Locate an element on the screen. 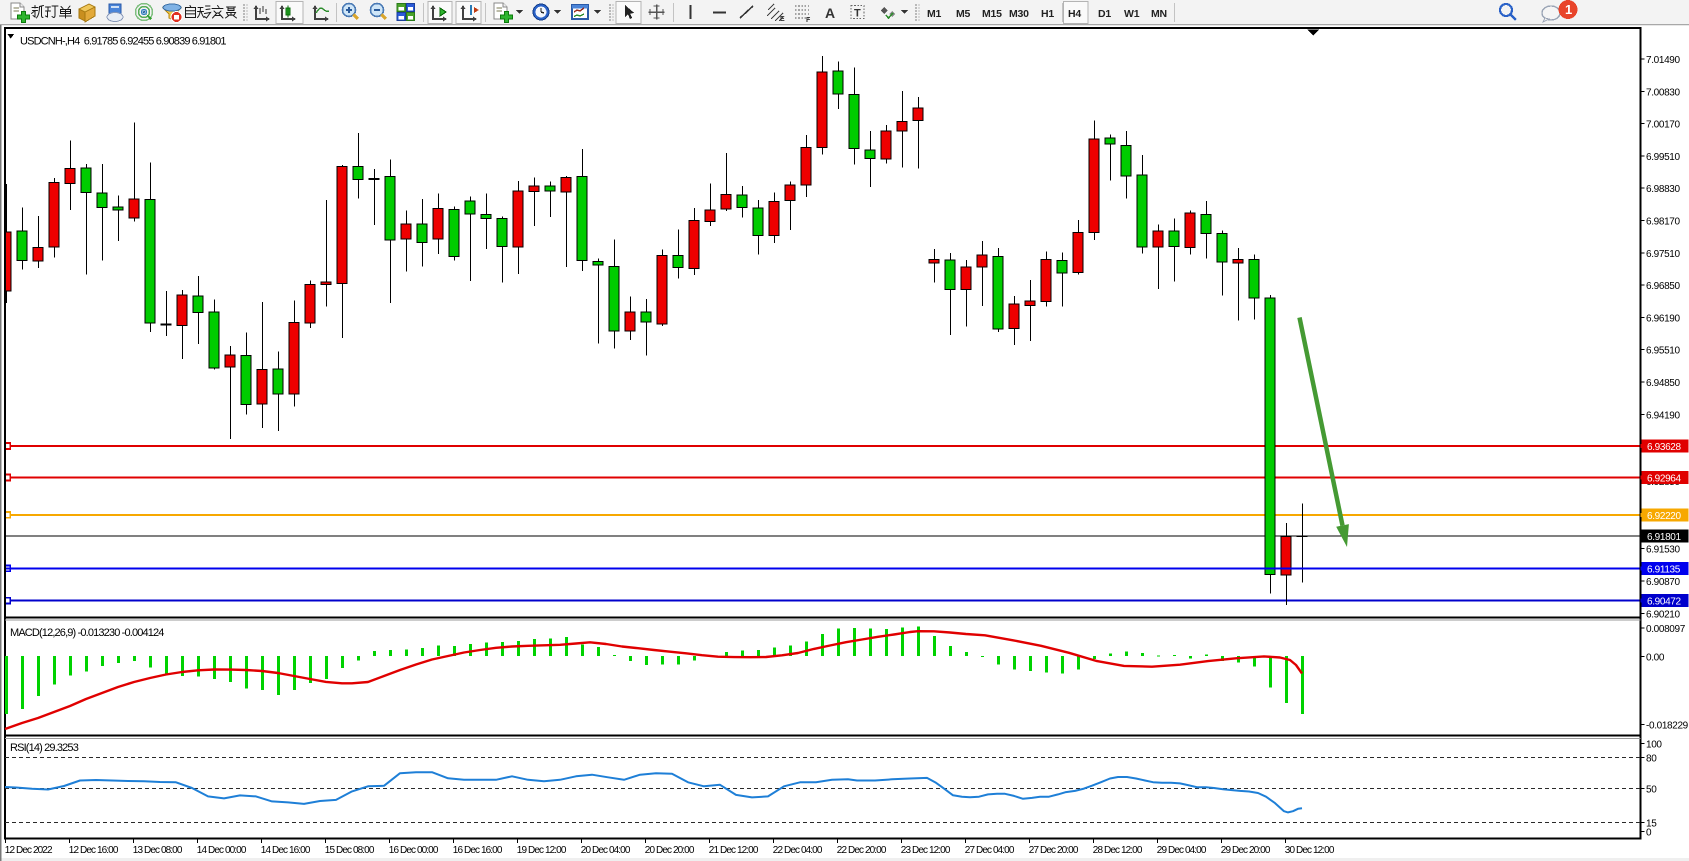 The width and height of the screenshot is (1689, 861). svg-text: 6.91530 is located at coordinates (1663, 550).